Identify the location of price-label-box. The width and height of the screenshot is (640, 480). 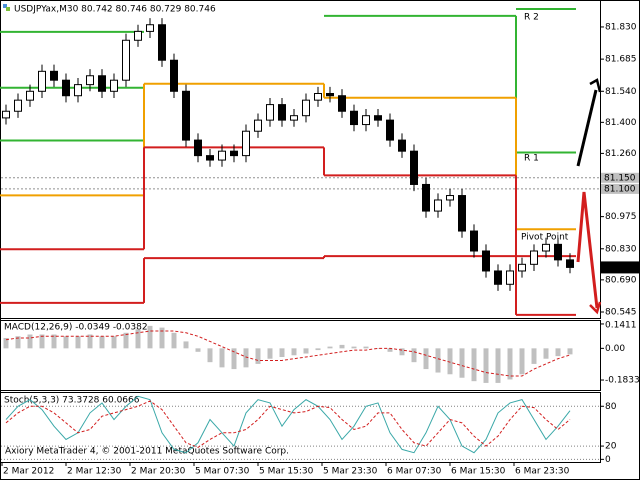
(620, 177).